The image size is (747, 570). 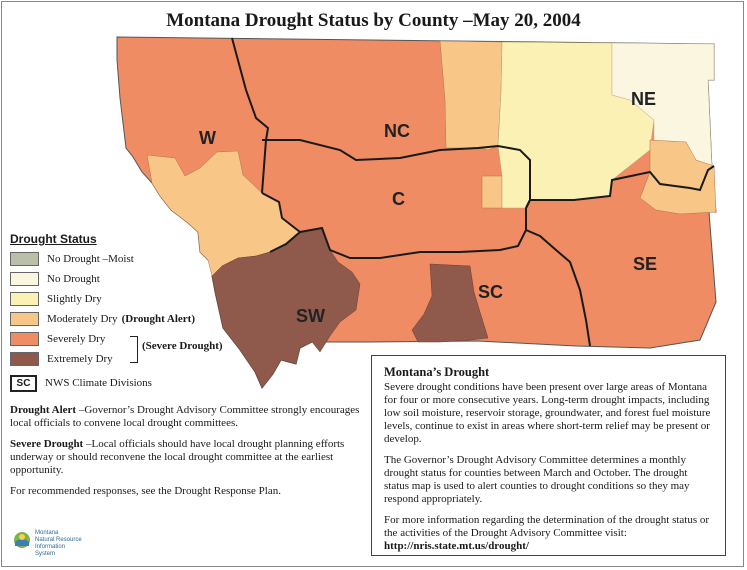 What do you see at coordinates (22, 540) in the screenshot?
I see `nris-logo-icon` at bounding box center [22, 540].